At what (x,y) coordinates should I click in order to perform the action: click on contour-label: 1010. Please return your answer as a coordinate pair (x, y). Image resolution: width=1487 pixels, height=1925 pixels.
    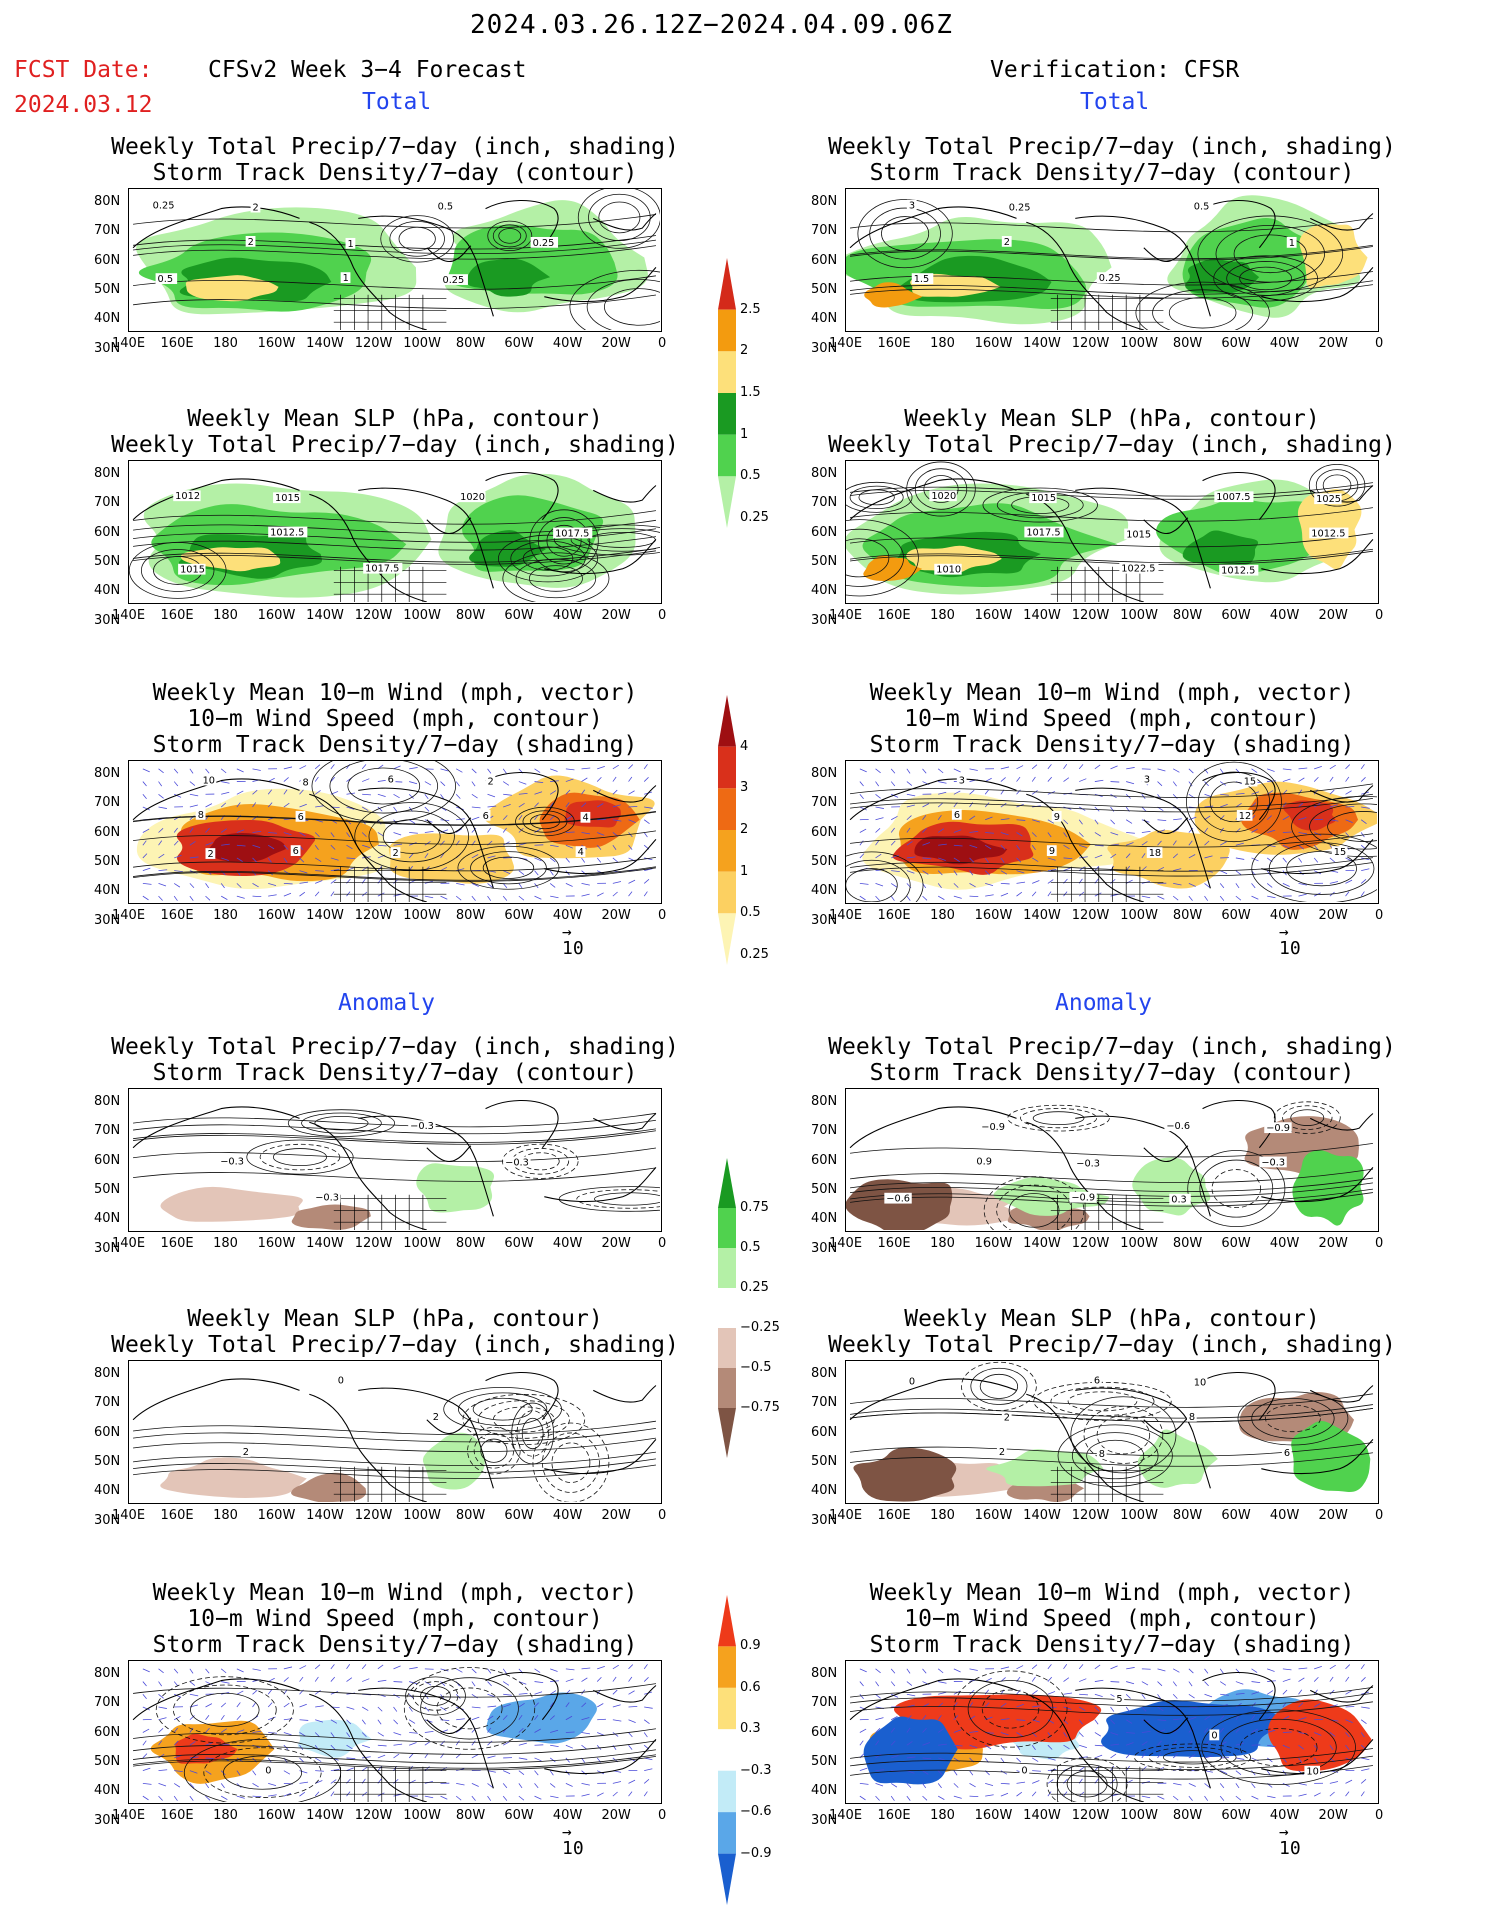
    Looking at the image, I should click on (948, 570).